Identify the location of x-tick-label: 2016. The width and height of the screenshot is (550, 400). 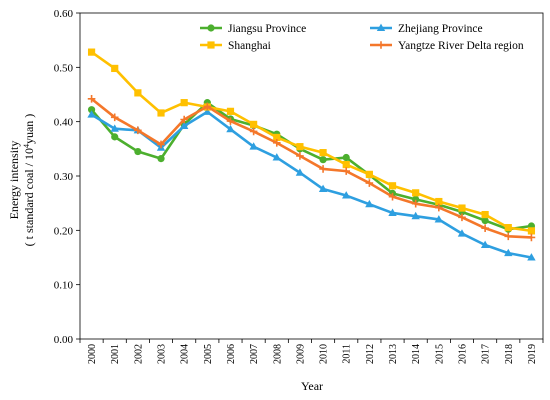
(462, 354).